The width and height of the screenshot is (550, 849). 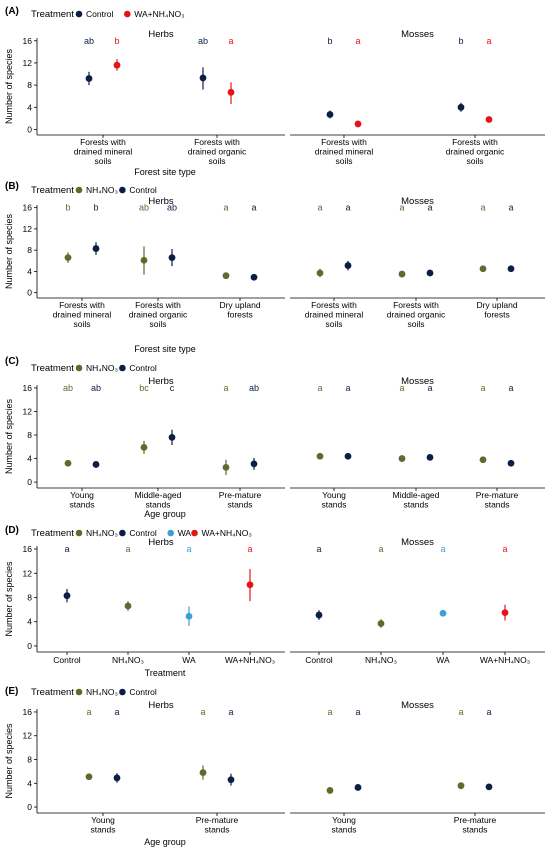 What do you see at coordinates (443, 660) in the screenshot?
I see `x-tick-label: WA` at bounding box center [443, 660].